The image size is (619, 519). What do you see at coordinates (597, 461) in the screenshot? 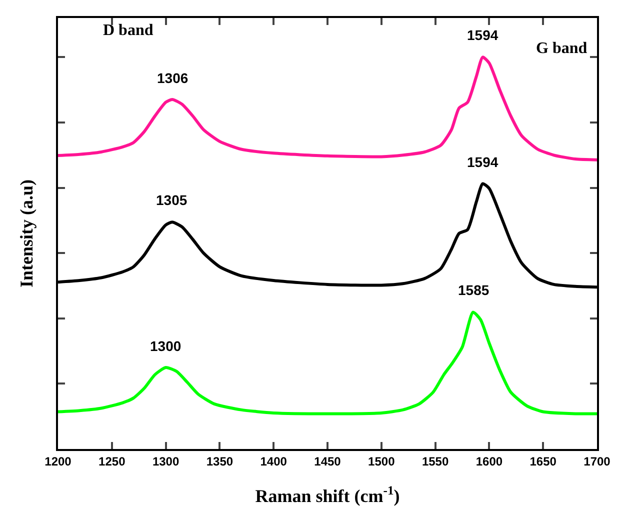
I see `x-tick-label: 1700` at bounding box center [597, 461].